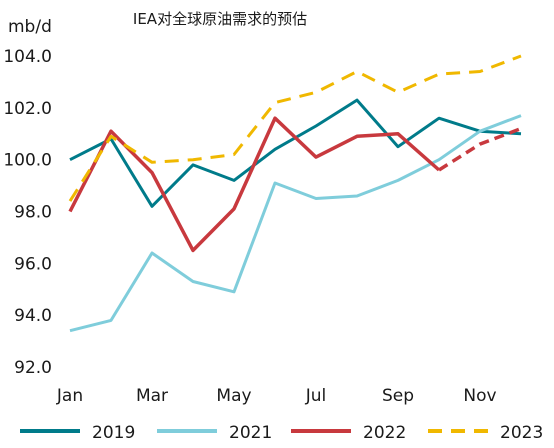 The width and height of the screenshot is (554, 448). I want to click on y-tick-label: 96.0, so click(33, 264).